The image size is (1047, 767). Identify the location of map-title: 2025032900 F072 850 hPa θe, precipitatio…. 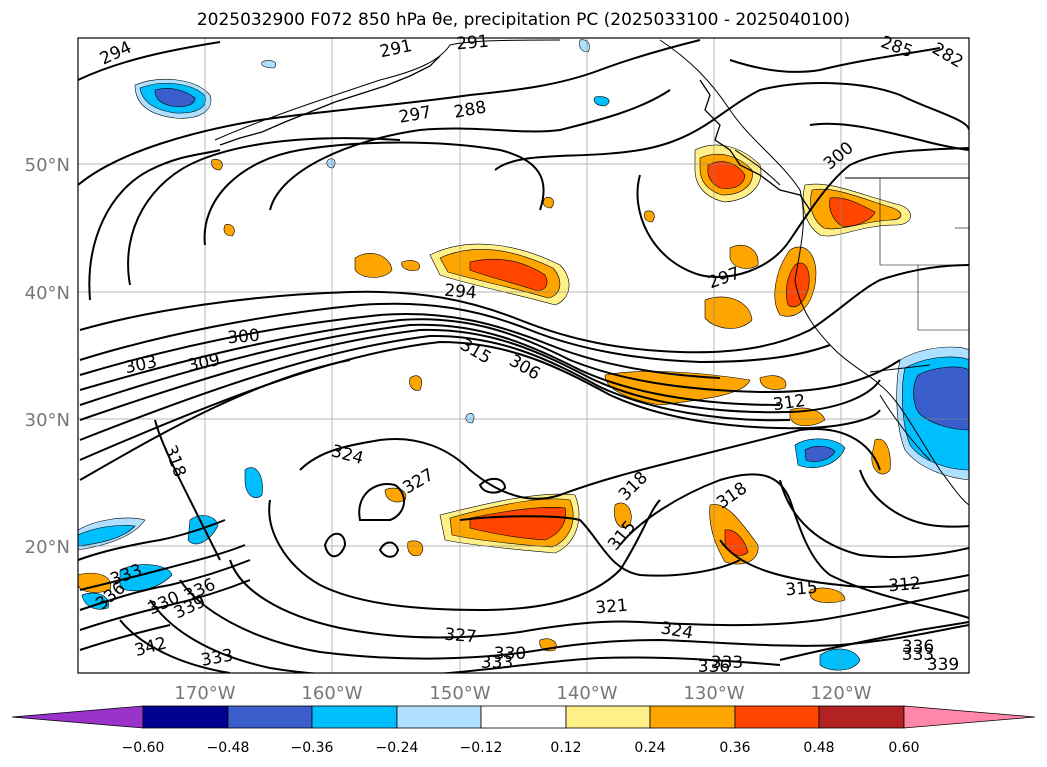
(523, 20).